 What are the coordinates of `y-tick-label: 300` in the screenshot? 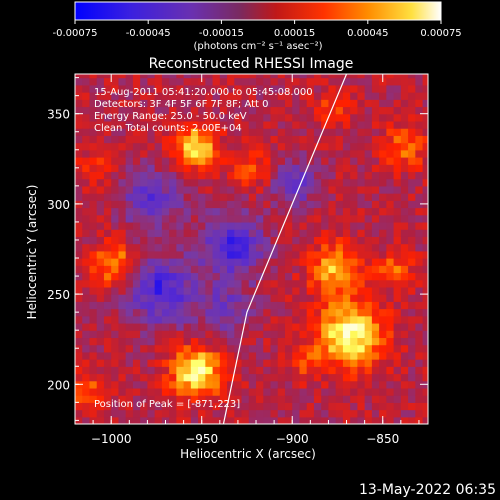 It's located at (58, 205).